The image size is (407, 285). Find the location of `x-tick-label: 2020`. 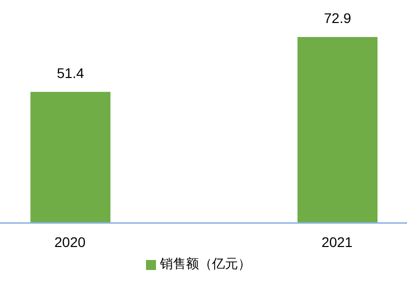

x-tick-label: 2020 is located at coordinates (70, 242).